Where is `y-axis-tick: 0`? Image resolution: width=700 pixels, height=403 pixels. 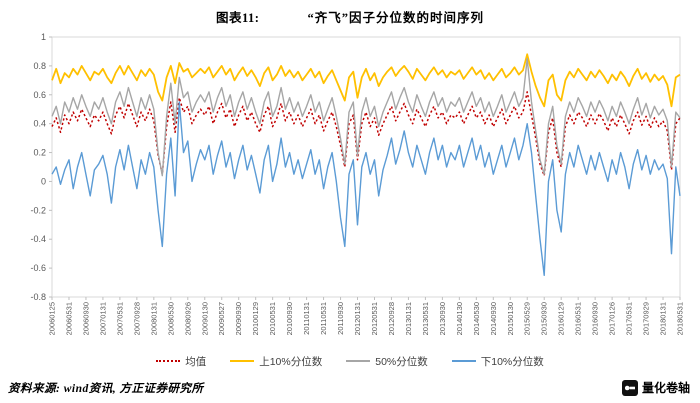 y-axis-tick: 0 is located at coordinates (43, 181).